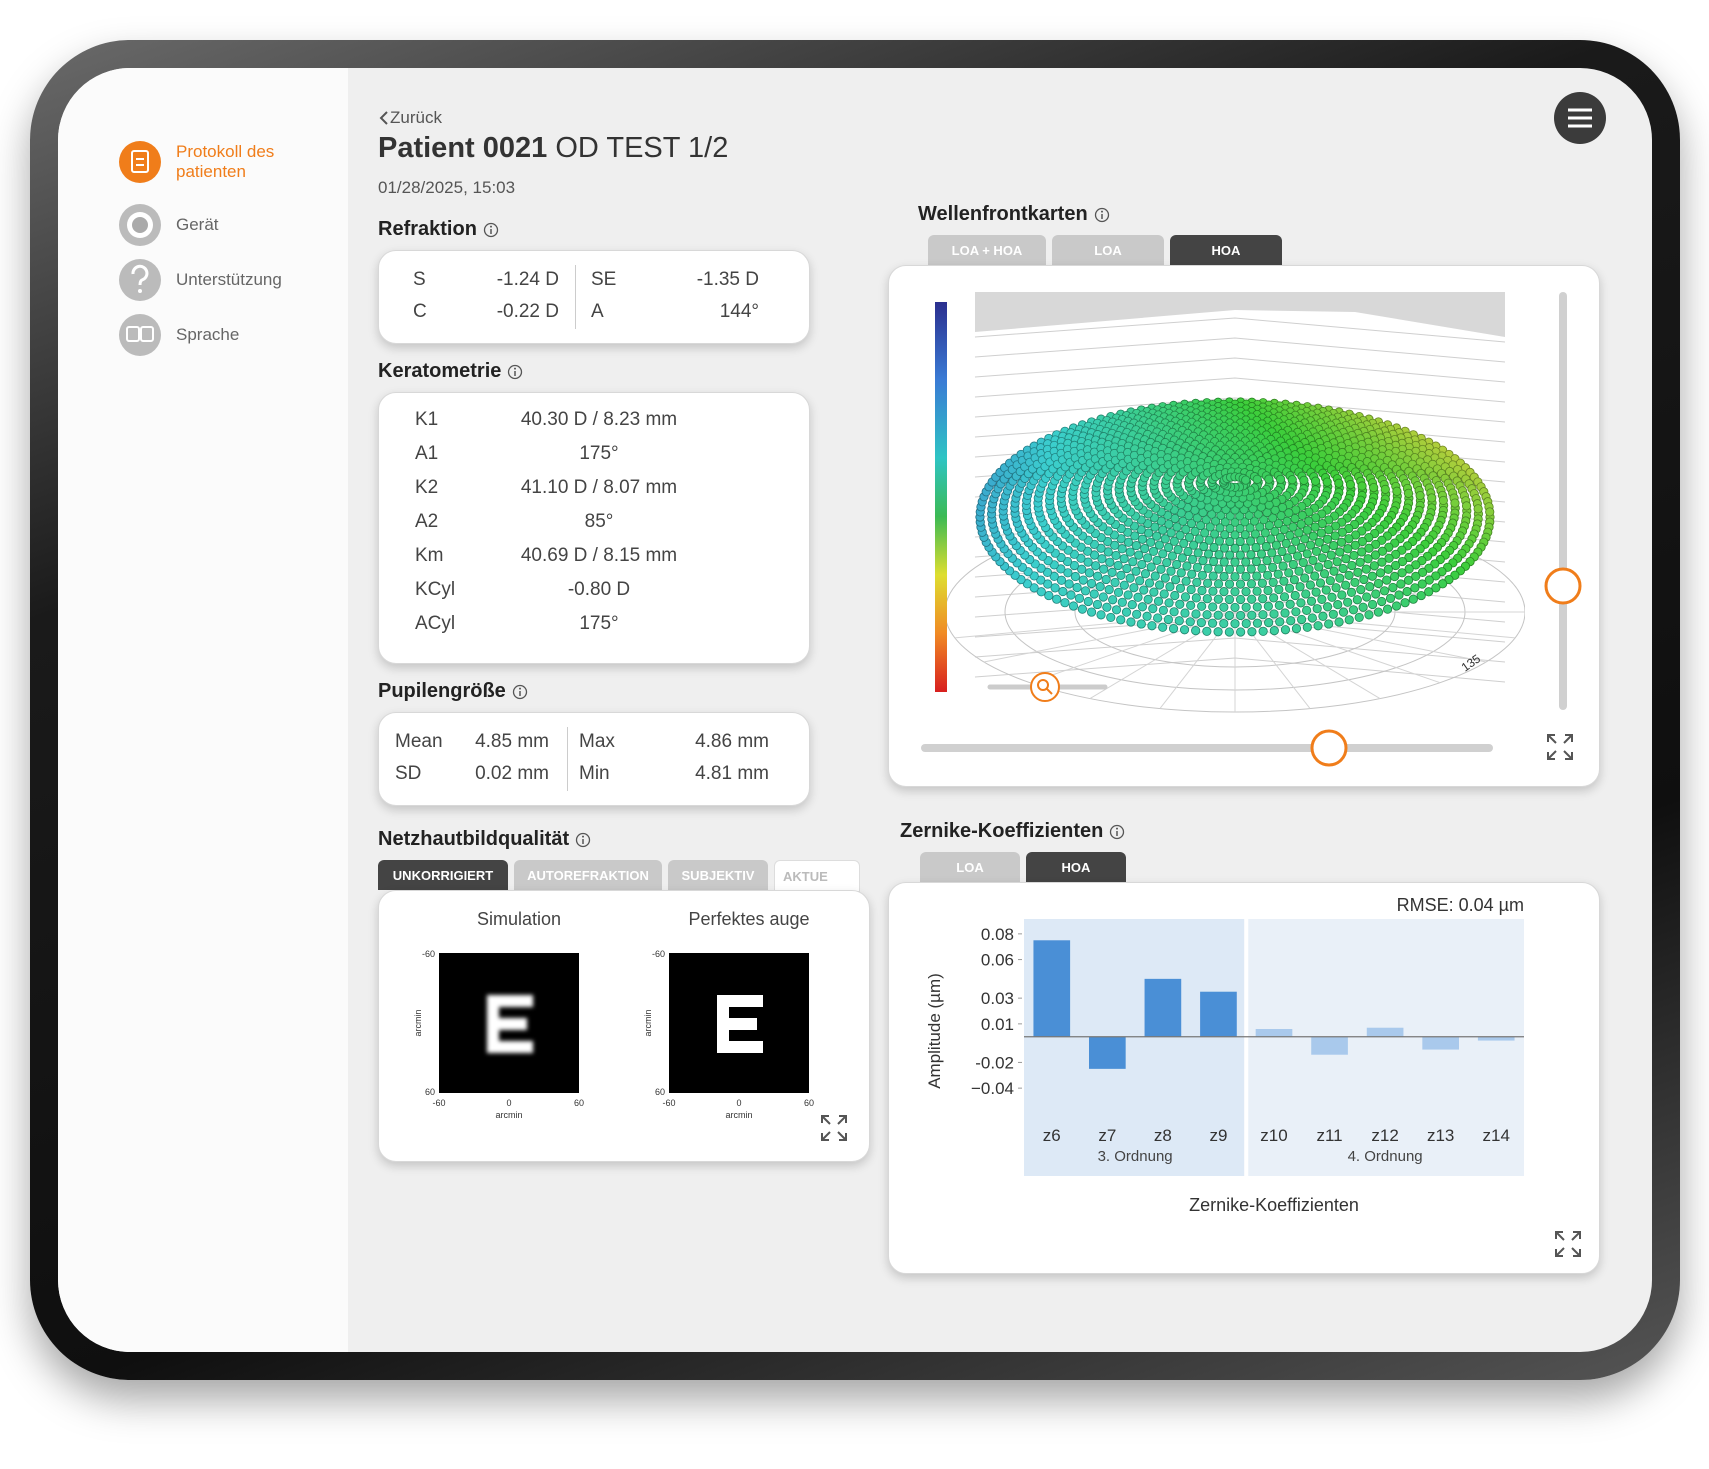 This screenshot has width=1709, height=1469. What do you see at coordinates (453, 691) in the screenshot?
I see `section-heading: Pupilengröße` at bounding box center [453, 691].